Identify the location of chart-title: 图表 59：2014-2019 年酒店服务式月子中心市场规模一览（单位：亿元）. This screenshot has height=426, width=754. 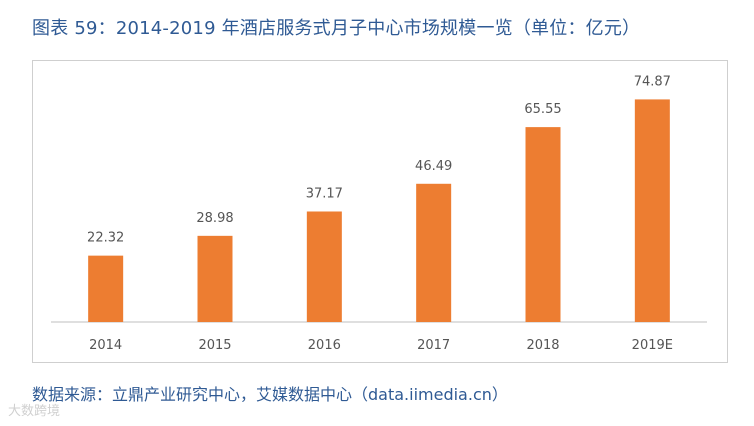
(336, 28).